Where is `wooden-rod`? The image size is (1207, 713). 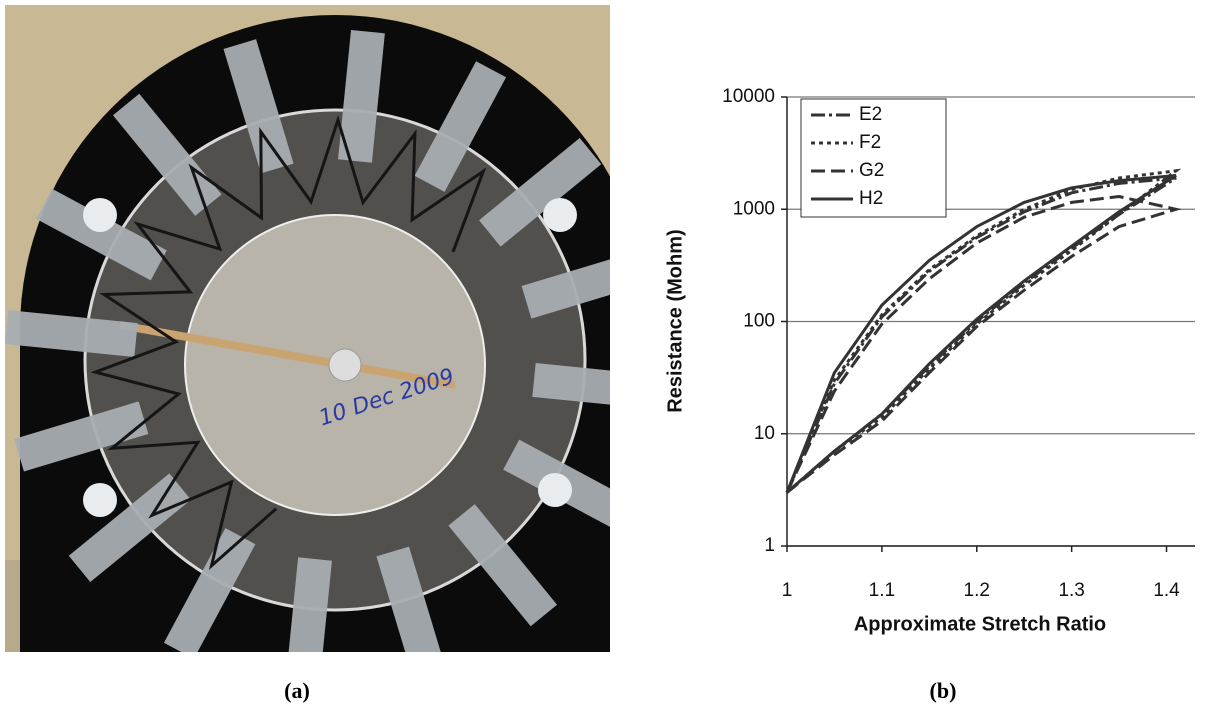
wooden-rod is located at coordinates (287, 355).